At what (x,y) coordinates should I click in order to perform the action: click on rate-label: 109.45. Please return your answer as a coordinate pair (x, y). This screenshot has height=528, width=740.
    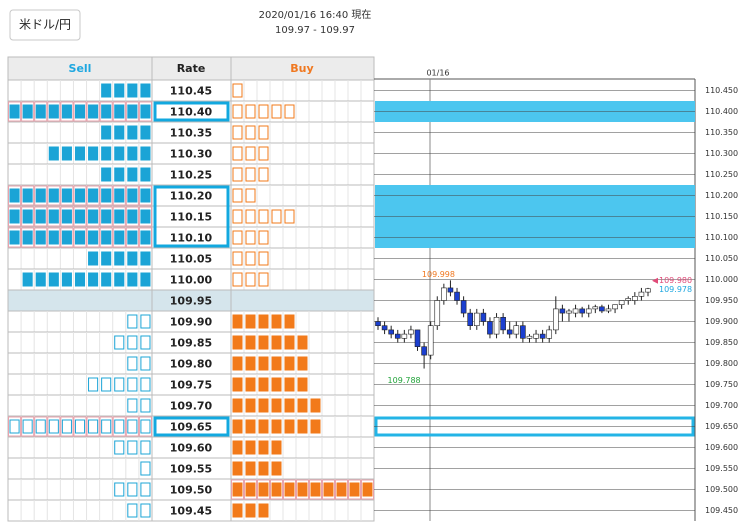
    Looking at the image, I should click on (191, 511).